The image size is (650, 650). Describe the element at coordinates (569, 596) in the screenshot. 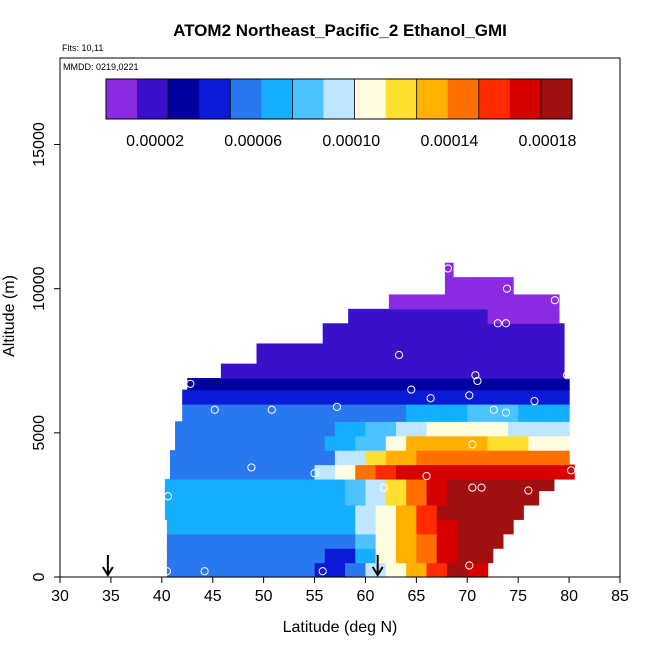

I see `x-tick-label: 80` at that location.